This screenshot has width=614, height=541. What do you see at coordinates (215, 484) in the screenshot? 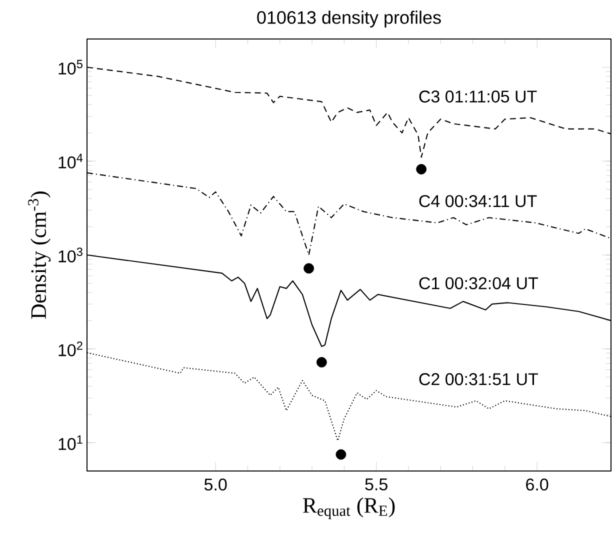
I see `x-tick-label: 5.0` at bounding box center [215, 484].